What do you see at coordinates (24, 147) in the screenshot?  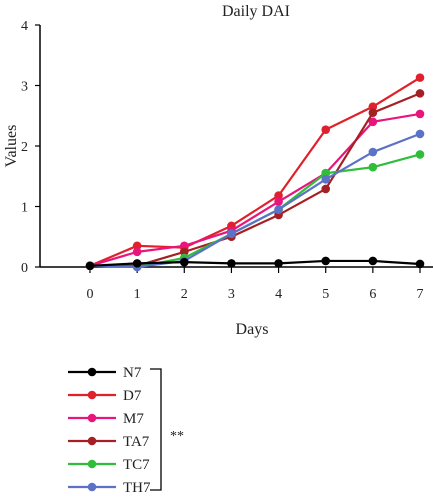 I see `y-tick-label: 2` at bounding box center [24, 147].